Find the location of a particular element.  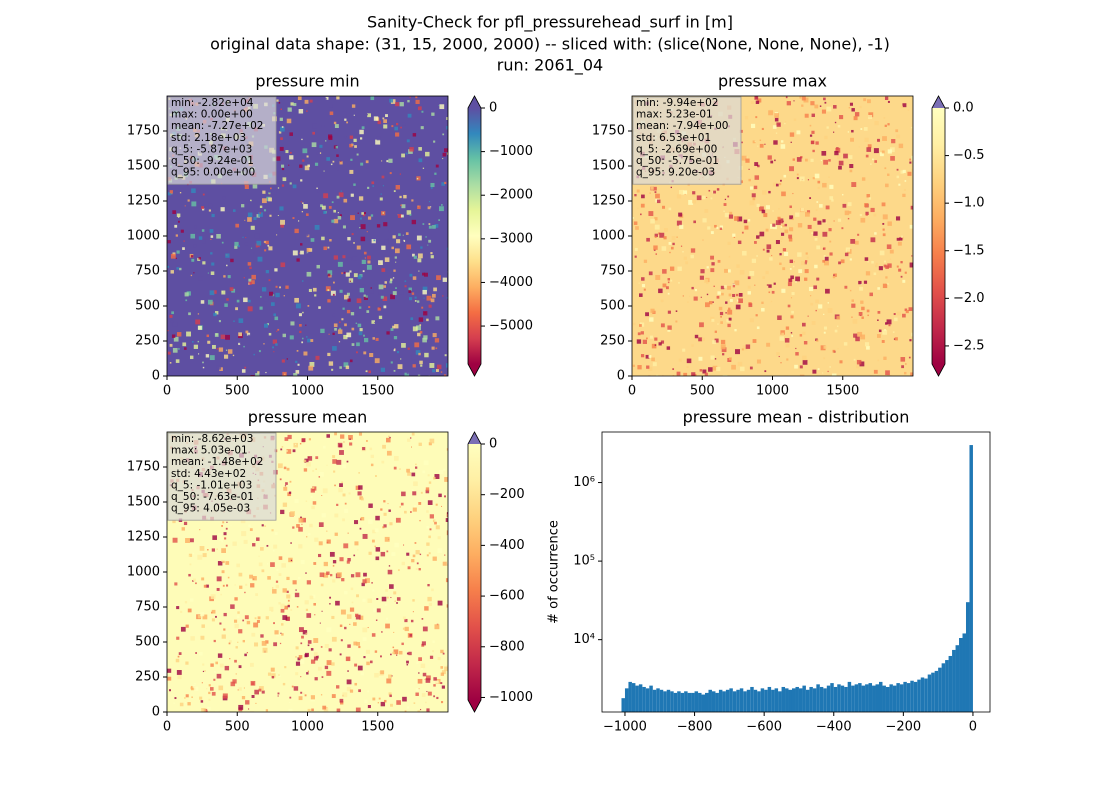

y-tick-label: 1750 is located at coordinates (143, 131).